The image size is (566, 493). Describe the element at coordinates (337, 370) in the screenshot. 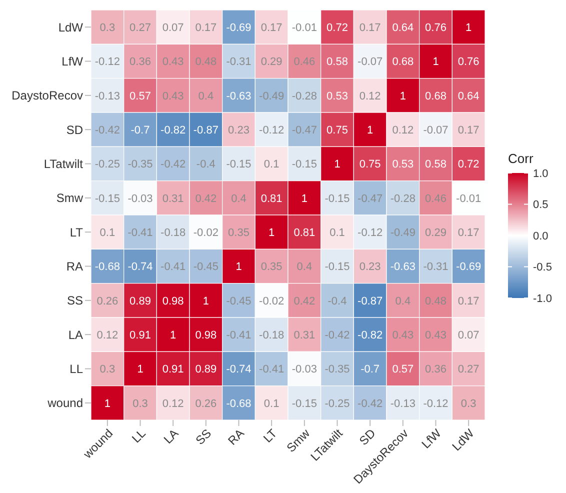

I see `data-label: -0.35` at that location.